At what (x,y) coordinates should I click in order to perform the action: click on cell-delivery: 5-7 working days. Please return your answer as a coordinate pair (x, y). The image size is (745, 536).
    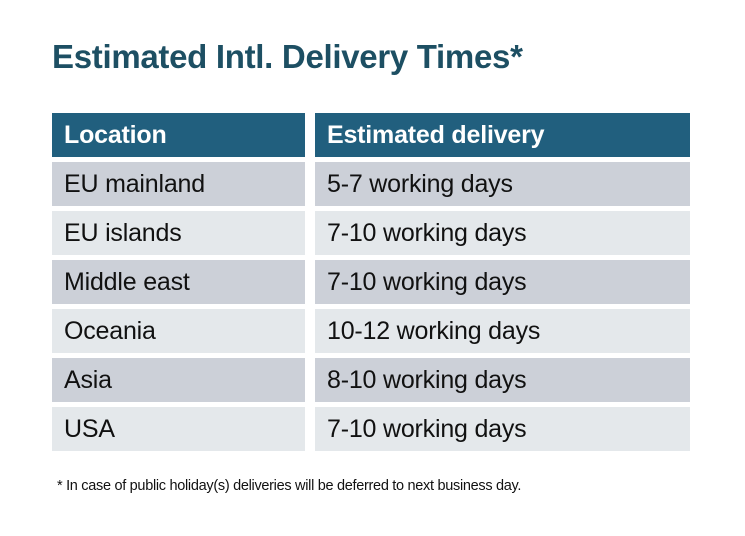
    Looking at the image, I should click on (502, 184).